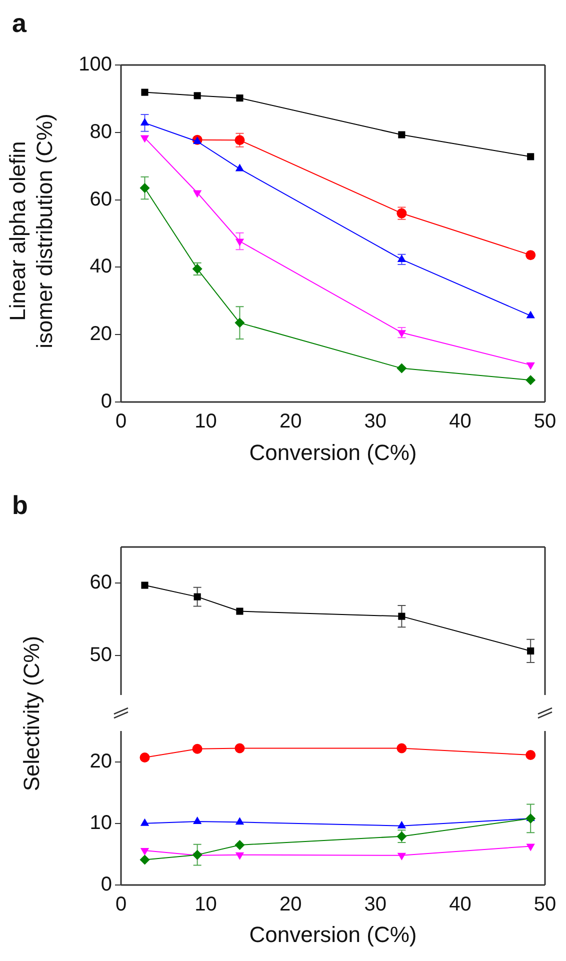 The width and height of the screenshot is (566, 961). What do you see at coordinates (31, 714) in the screenshot?
I see `y-axis-title: Selectivity (C%)` at bounding box center [31, 714].